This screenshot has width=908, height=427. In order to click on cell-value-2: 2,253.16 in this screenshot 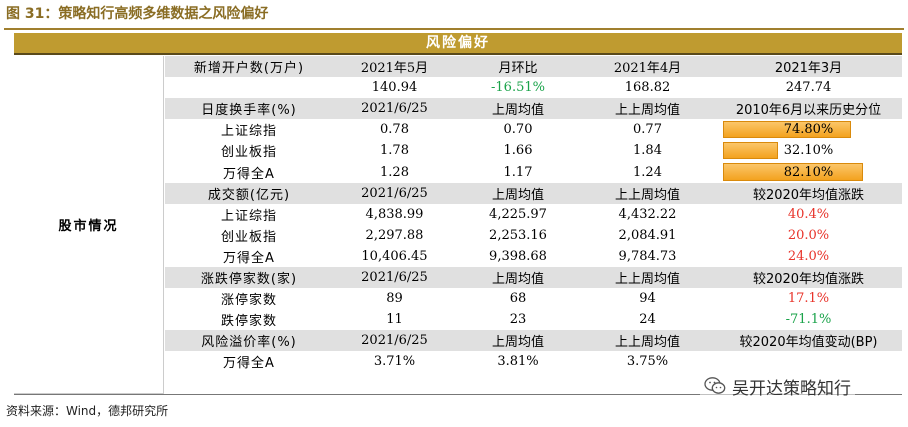, I will do `click(518, 235)`.